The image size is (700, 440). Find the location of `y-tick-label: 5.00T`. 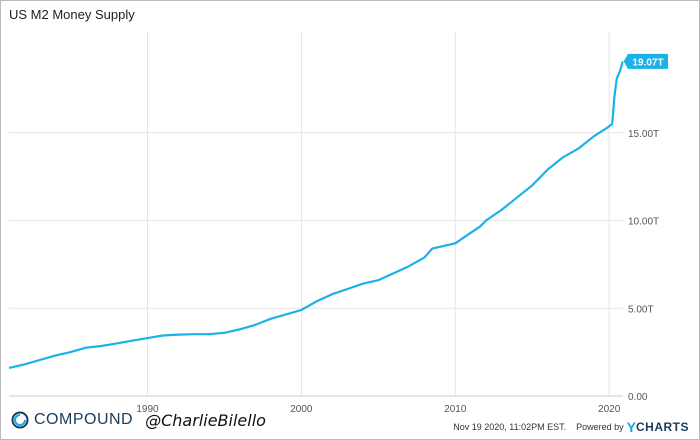

y-tick-label: 5.00T is located at coordinates (641, 309).